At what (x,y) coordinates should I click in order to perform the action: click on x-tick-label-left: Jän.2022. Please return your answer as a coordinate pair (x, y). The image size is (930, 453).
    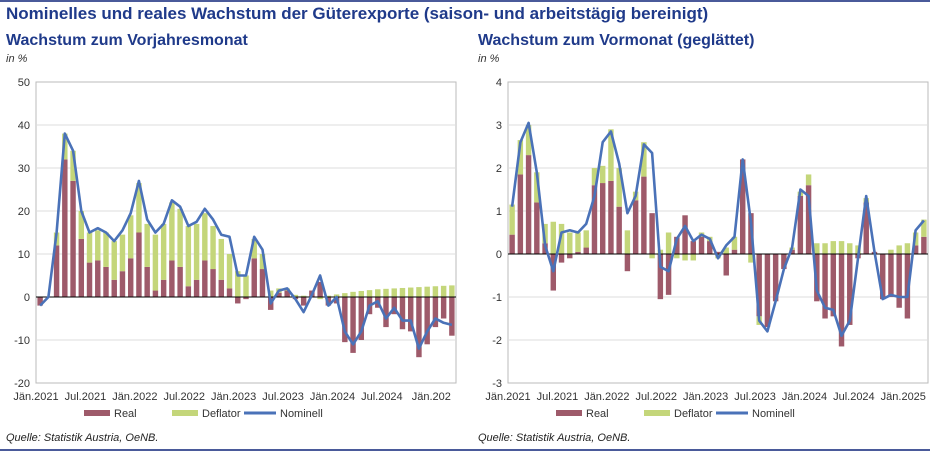
    Looking at the image, I should click on (134, 397).